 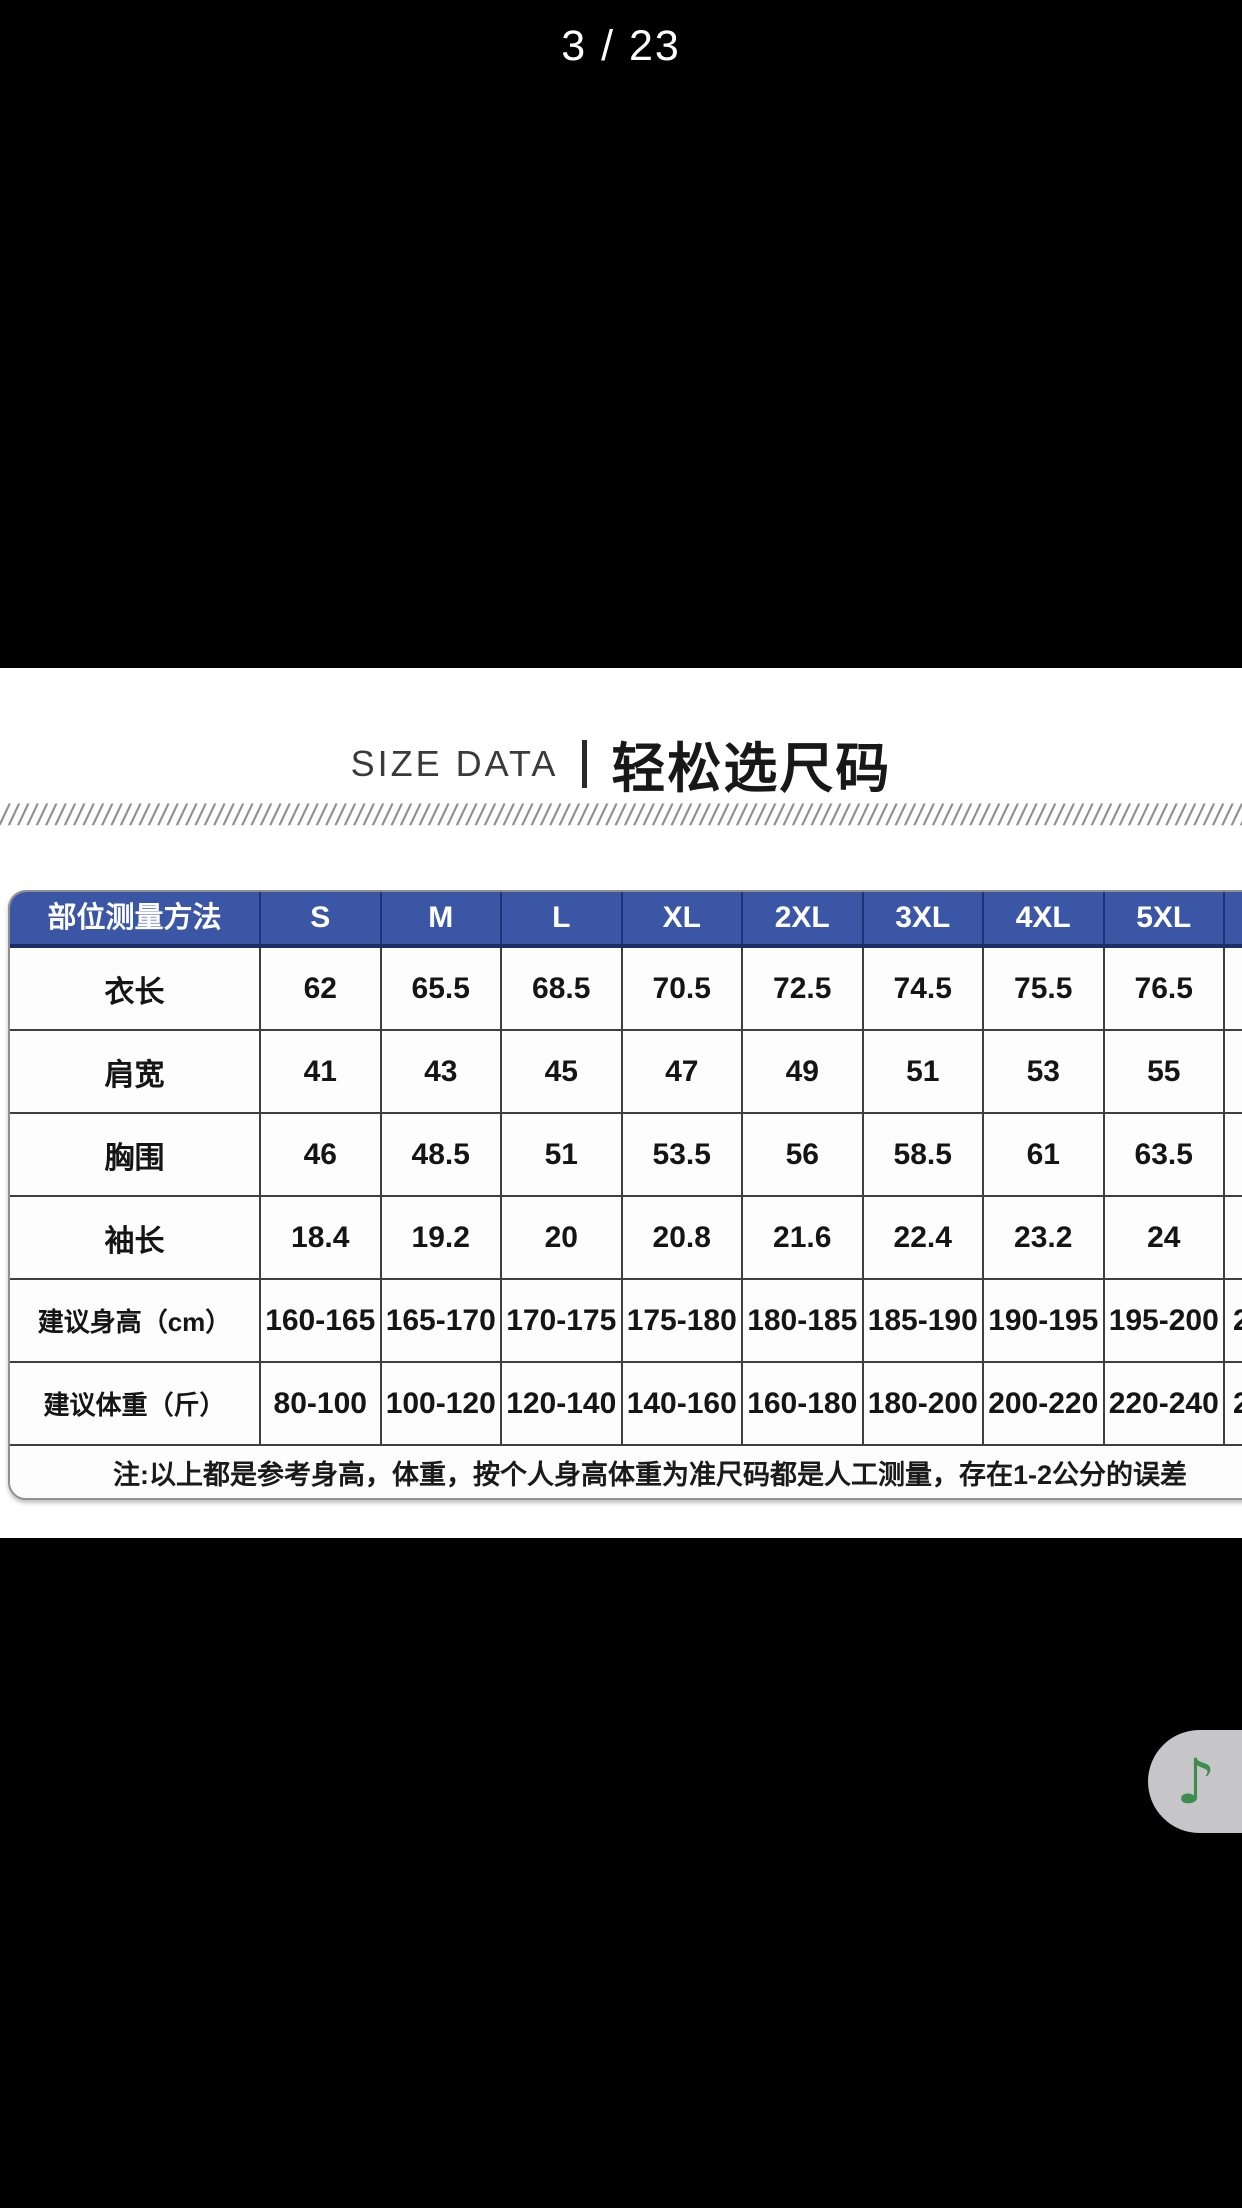 What do you see at coordinates (801, 1154) in the screenshot?
I see `cell-value: 56` at bounding box center [801, 1154].